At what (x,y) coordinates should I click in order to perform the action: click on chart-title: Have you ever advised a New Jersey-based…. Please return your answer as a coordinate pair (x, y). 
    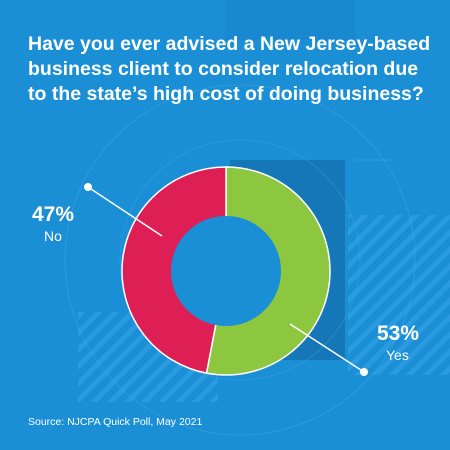
    Looking at the image, I should click on (229, 69).